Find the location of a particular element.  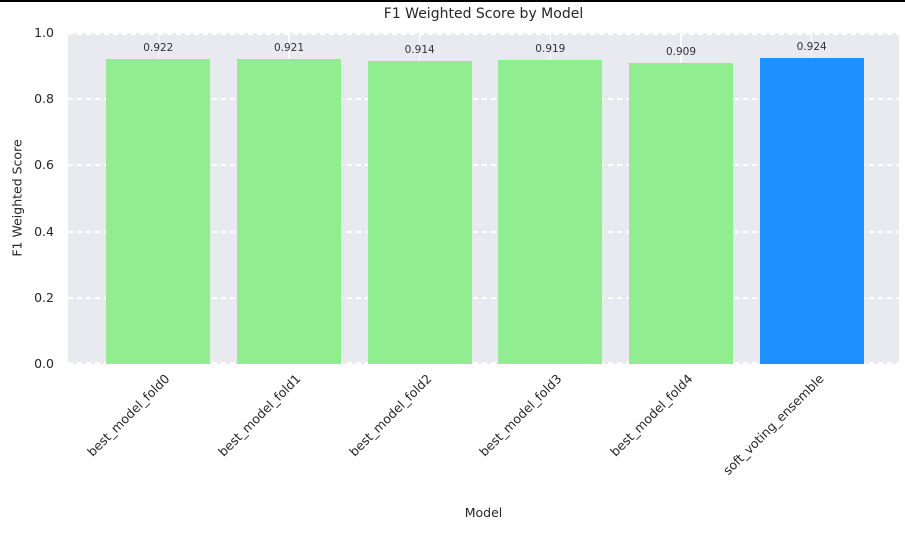

bar-value-label: 0.909 is located at coordinates (681, 52).